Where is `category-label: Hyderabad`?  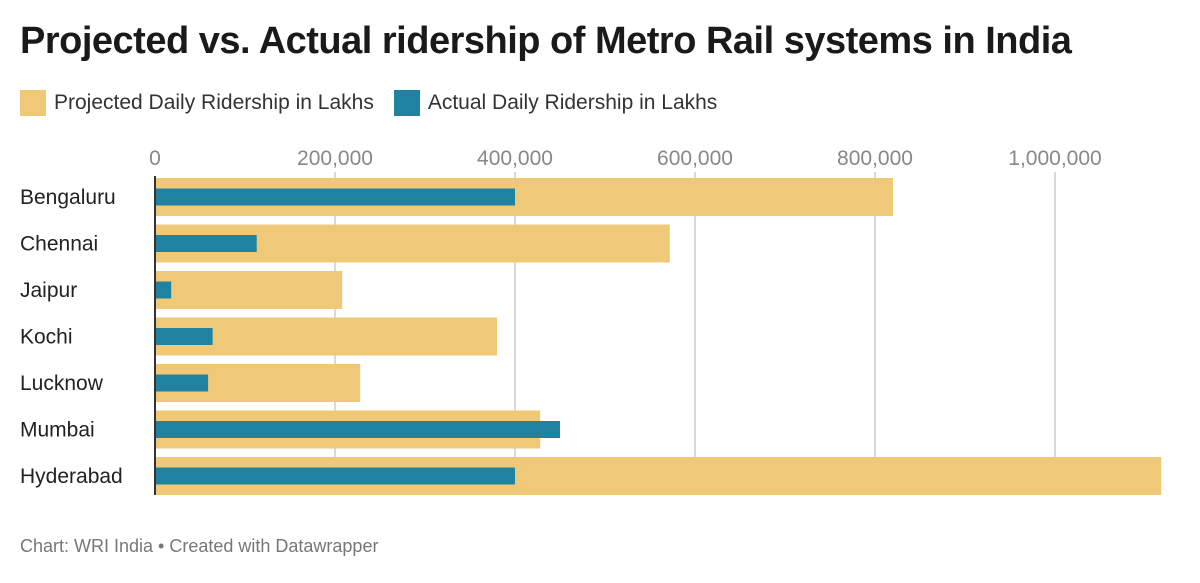
category-label: Hyderabad is located at coordinates (71, 476).